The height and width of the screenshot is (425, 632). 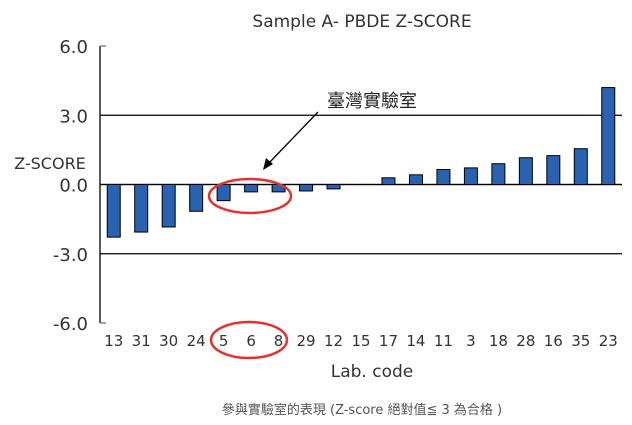 I want to click on x-tick-label: 30, so click(x=168, y=341).